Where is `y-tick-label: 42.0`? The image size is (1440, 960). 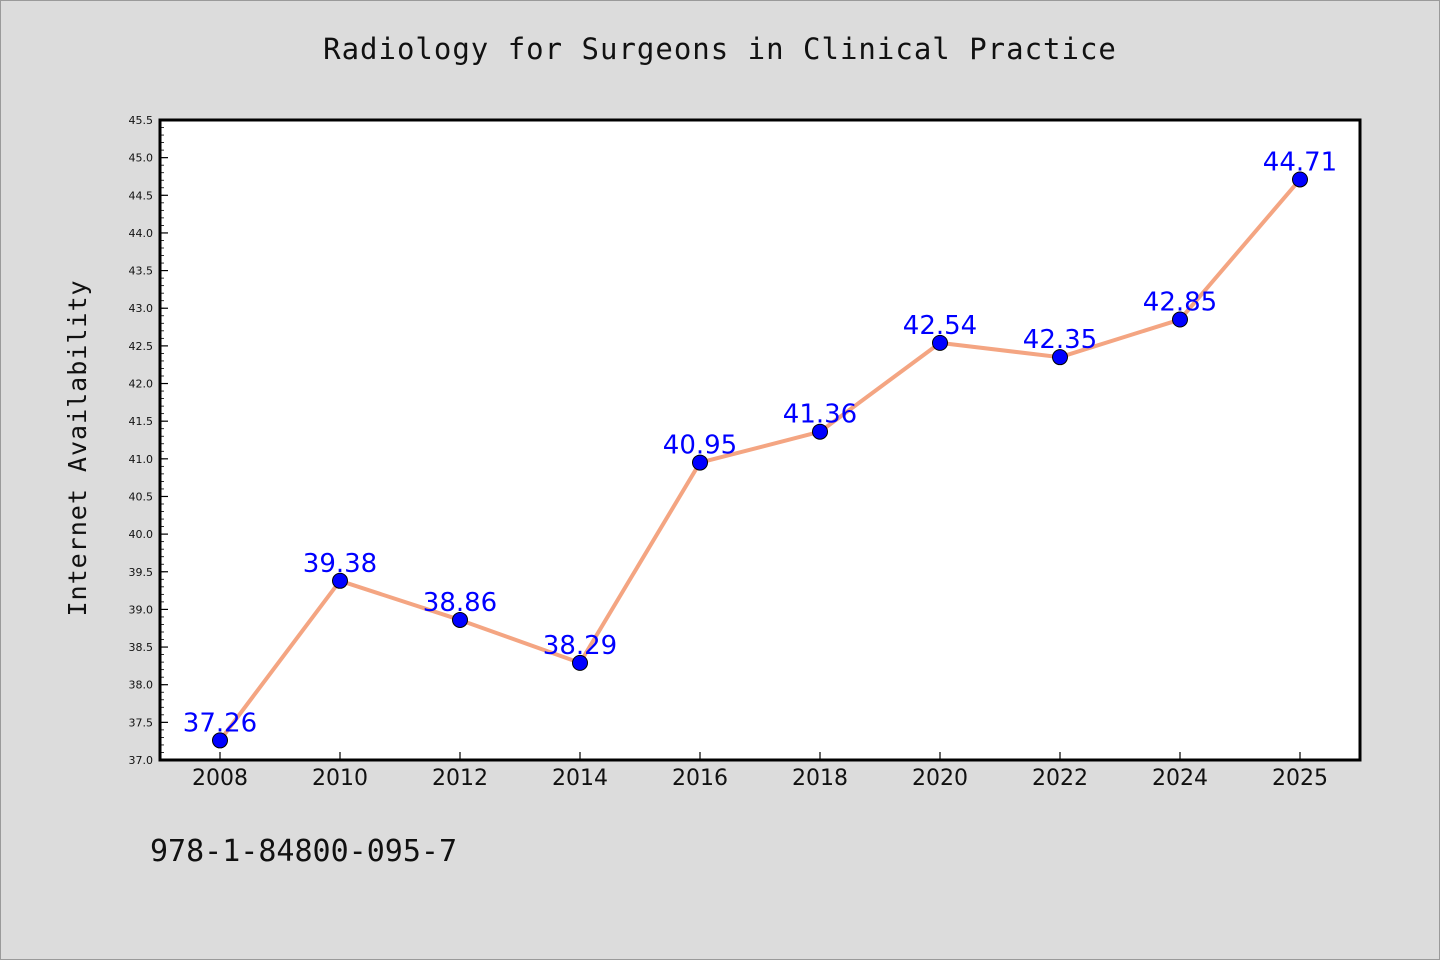 y-tick-label: 42.0 is located at coordinates (141, 384).